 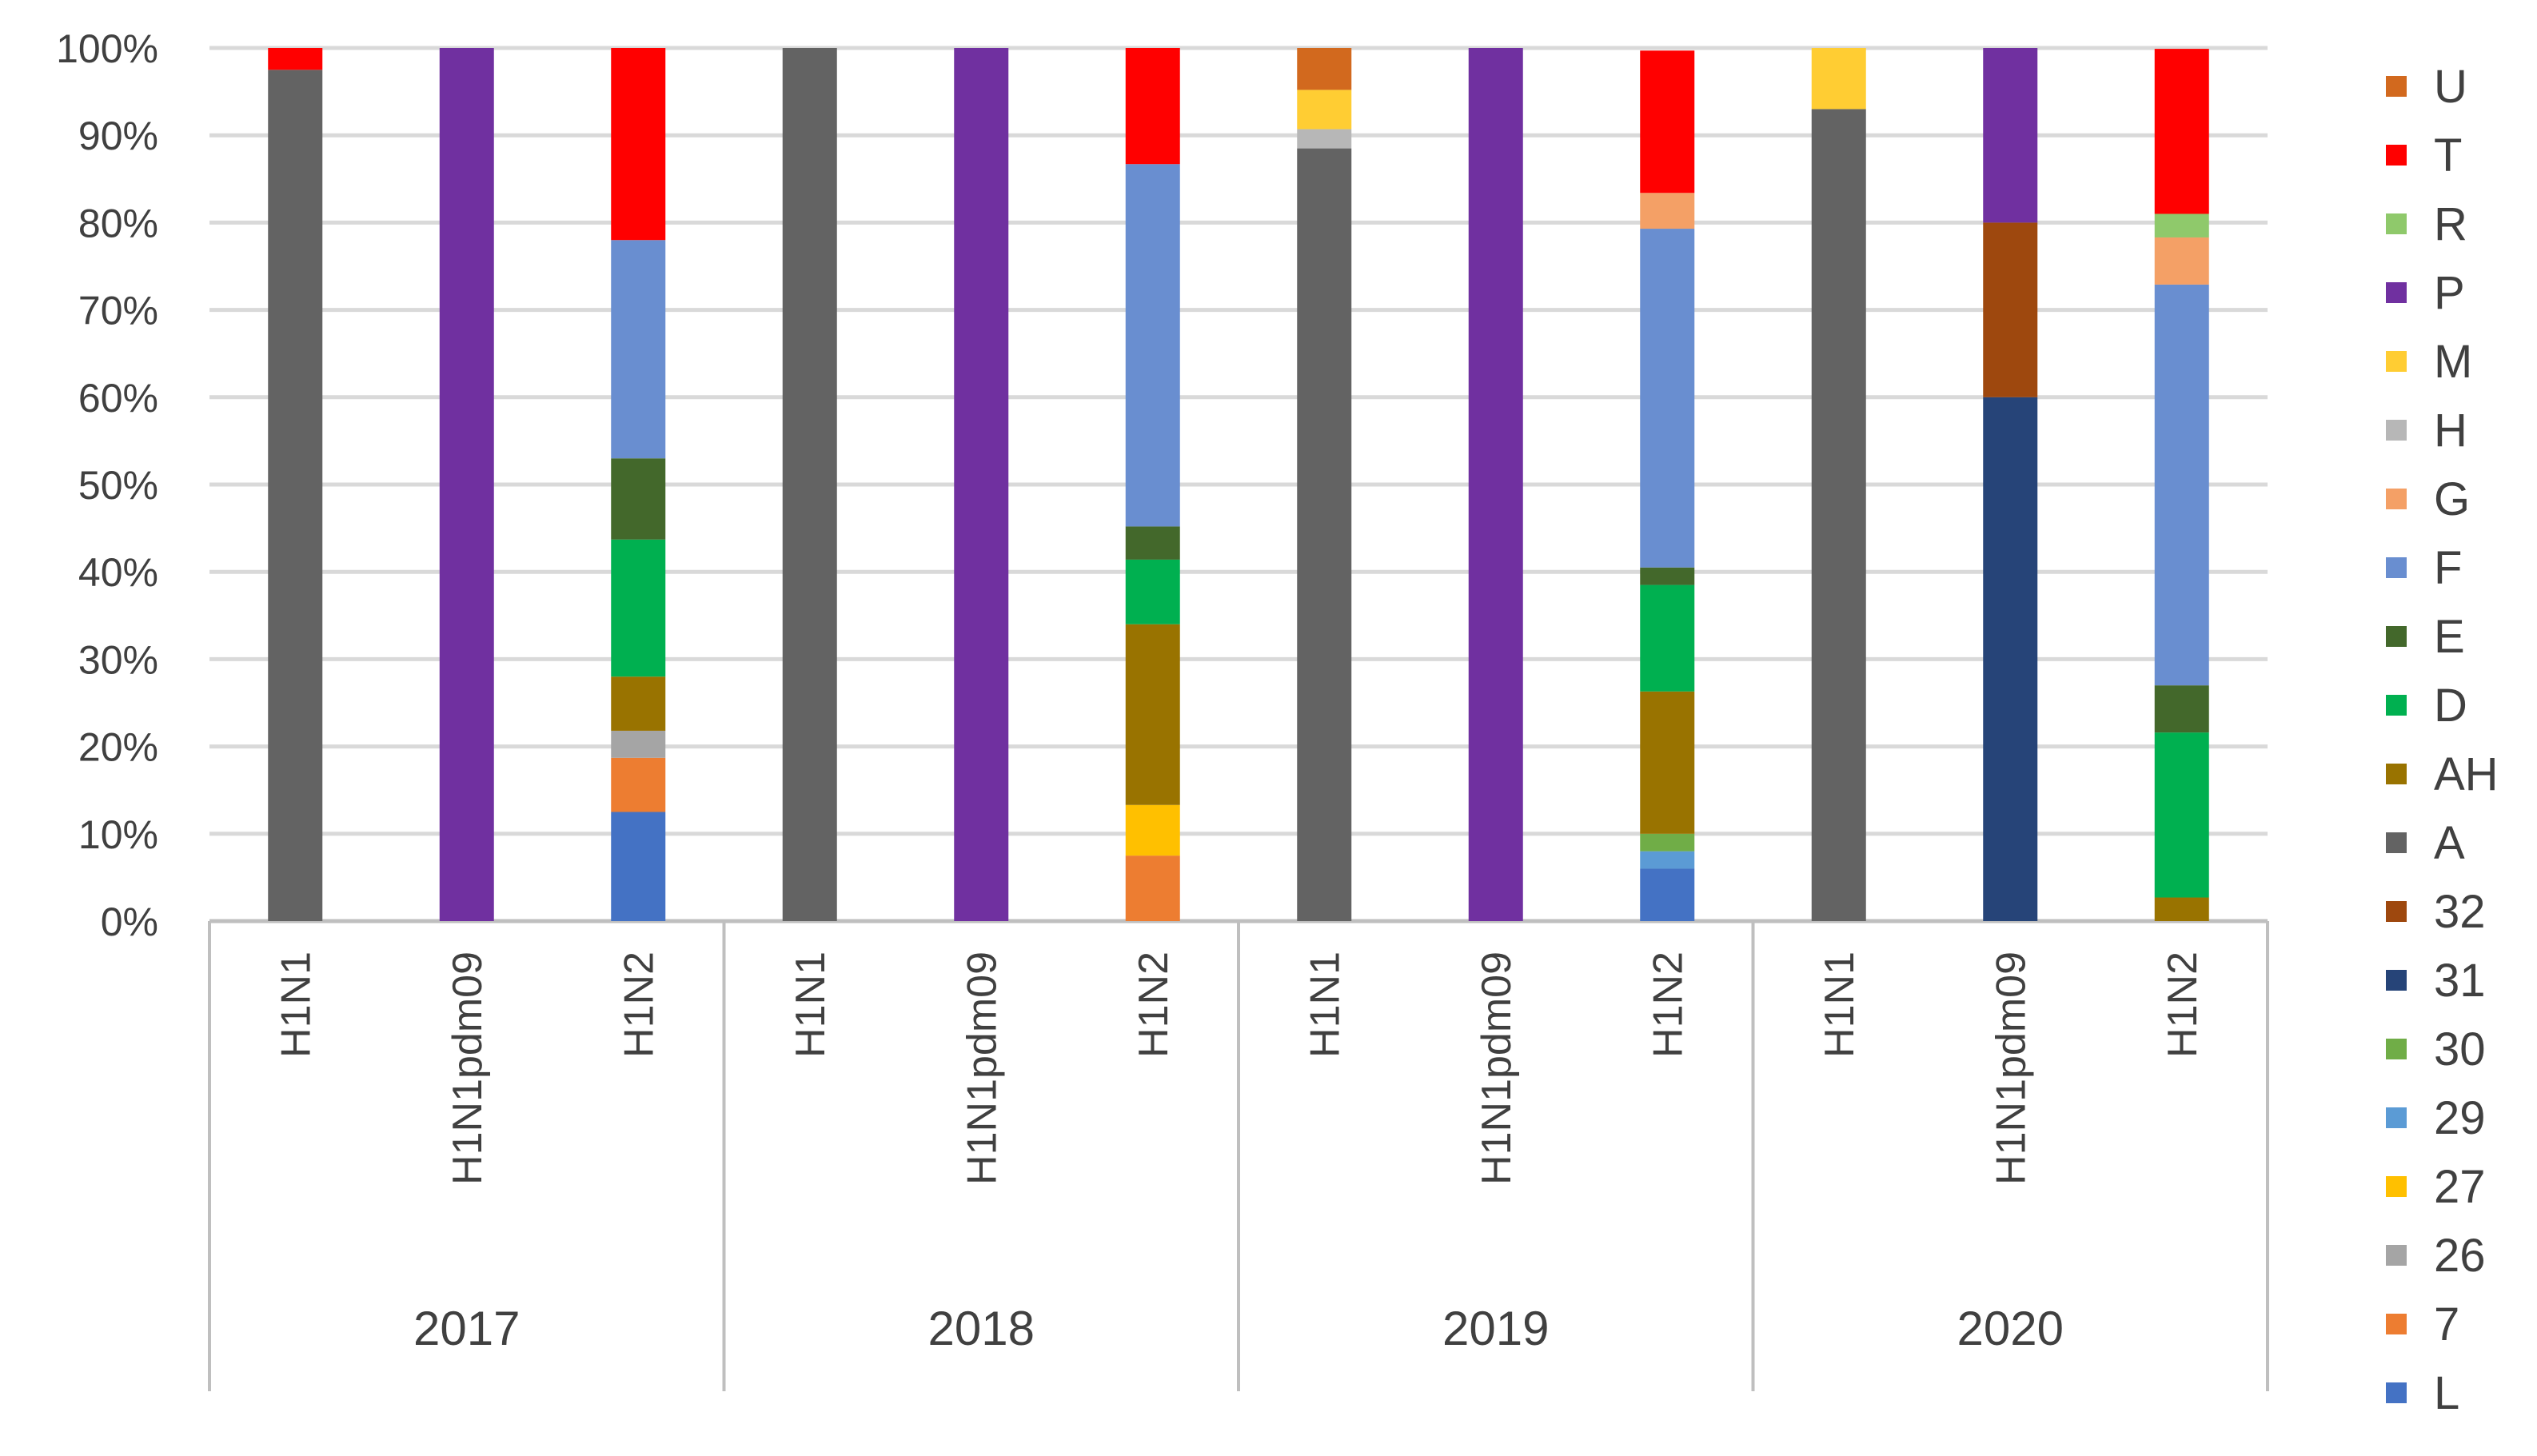 What do you see at coordinates (1325, 69) in the screenshot?
I see `bar-segment-U` at bounding box center [1325, 69].